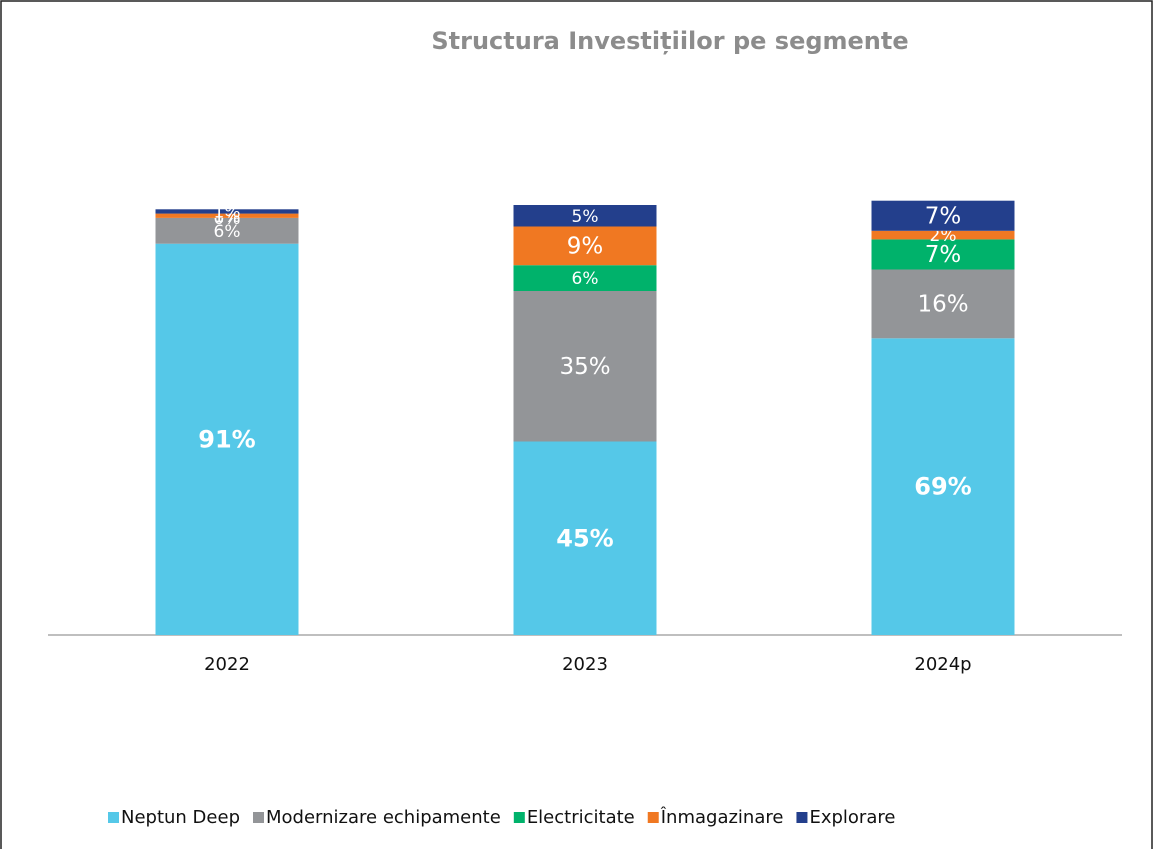 The height and width of the screenshot is (849, 1161). Describe the element at coordinates (669, 41) in the screenshot. I see `chart-title: Structura Investițiilor pe segmente` at that location.